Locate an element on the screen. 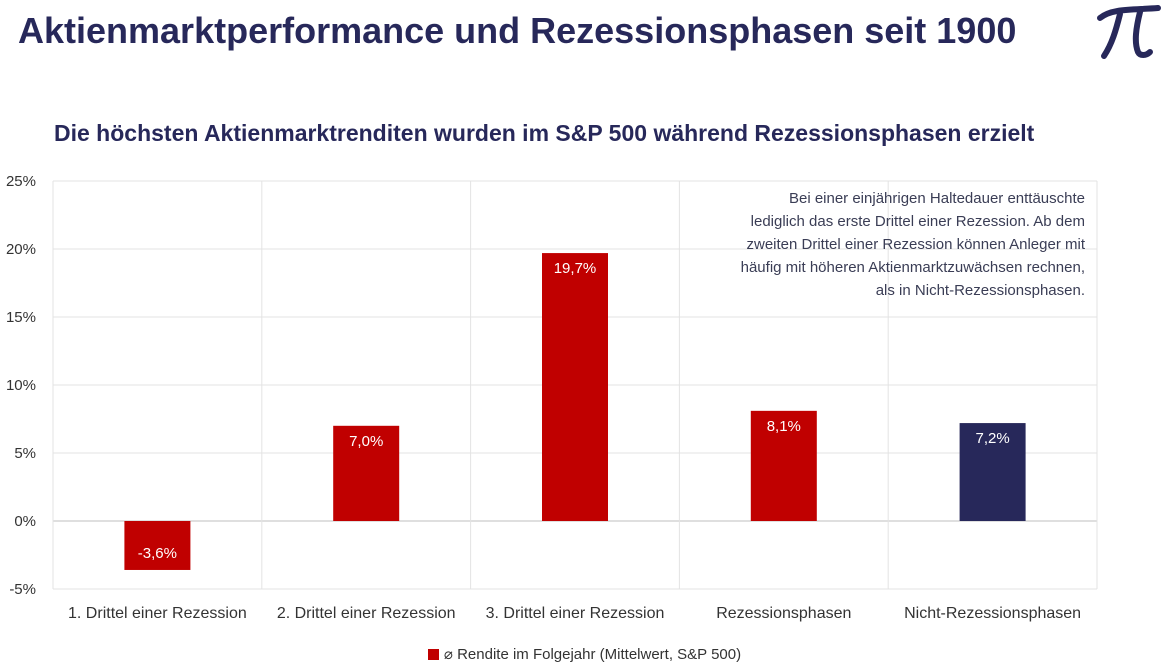  y-tick-label: 10% is located at coordinates (21, 385).